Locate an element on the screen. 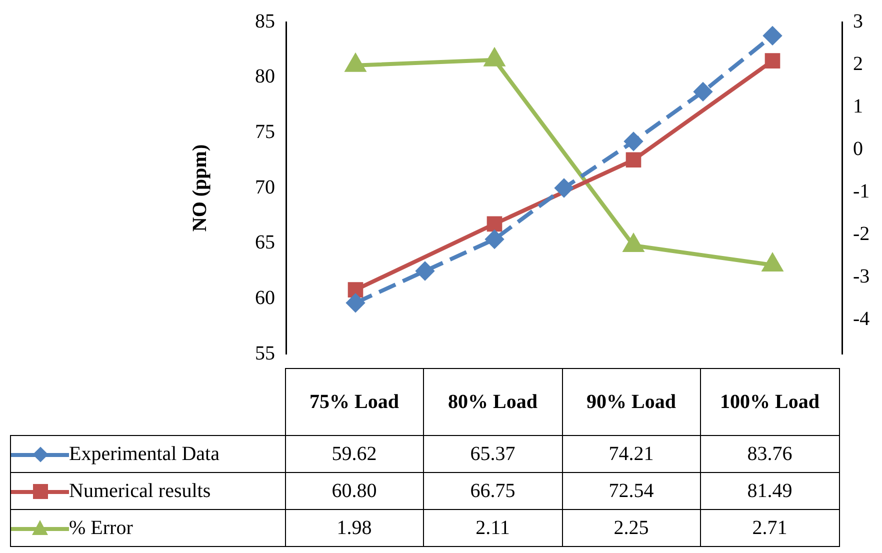 This screenshot has height=553, width=882. data-label: 83.76 is located at coordinates (769, 454).